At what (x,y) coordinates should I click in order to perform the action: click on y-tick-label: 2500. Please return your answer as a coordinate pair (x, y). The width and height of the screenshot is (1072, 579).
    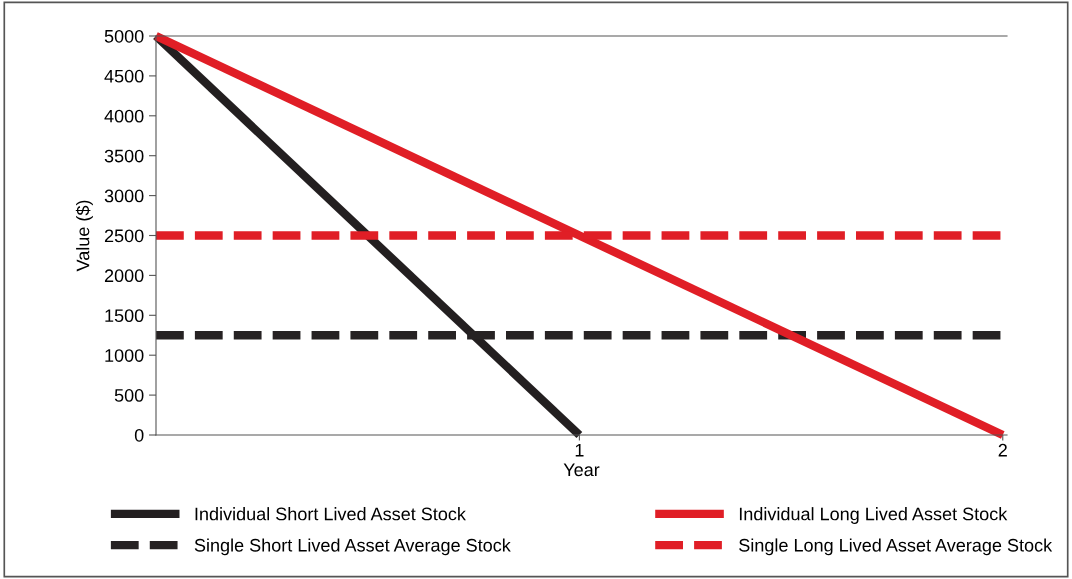
    Looking at the image, I should click on (124, 236).